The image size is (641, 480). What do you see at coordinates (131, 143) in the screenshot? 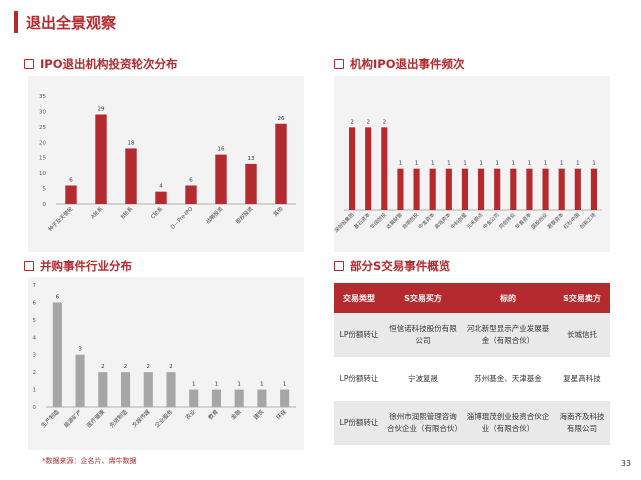
I see `bar-value-label: 18` at bounding box center [131, 143].